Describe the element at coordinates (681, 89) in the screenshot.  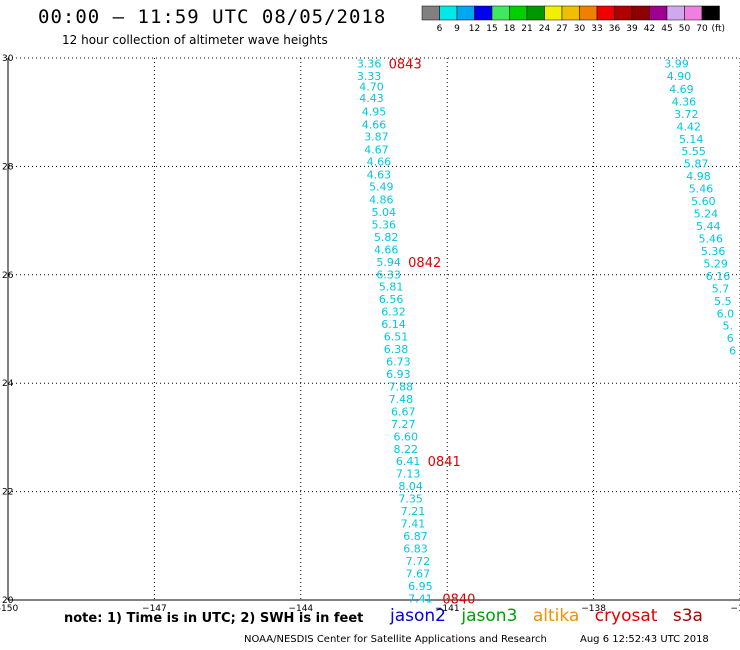
I see `swh-point-track2: 4.69` at that location.